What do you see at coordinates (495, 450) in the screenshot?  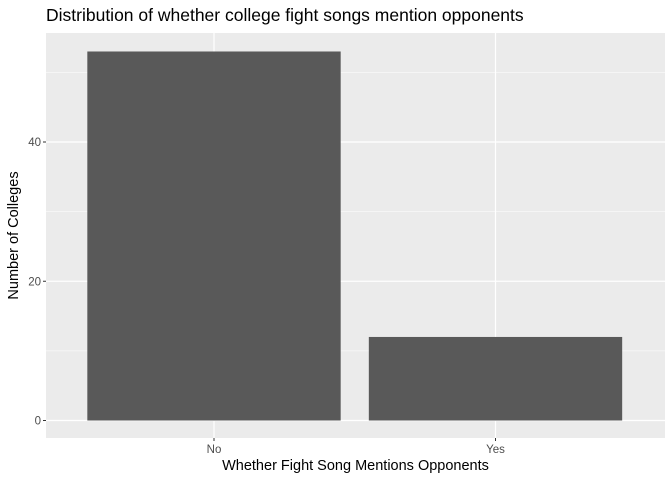 I see `x-tick-label: Yes` at bounding box center [495, 450].